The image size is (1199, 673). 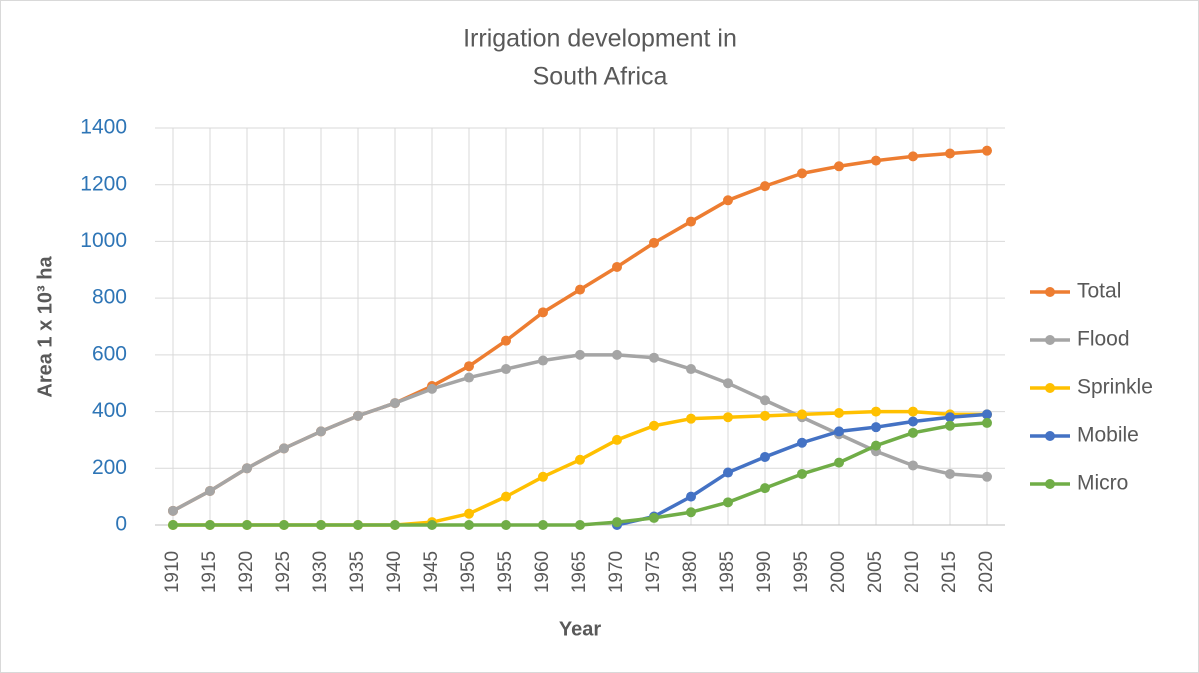 What do you see at coordinates (579, 572) in the screenshot?
I see `x-tick-label: 1965` at bounding box center [579, 572].